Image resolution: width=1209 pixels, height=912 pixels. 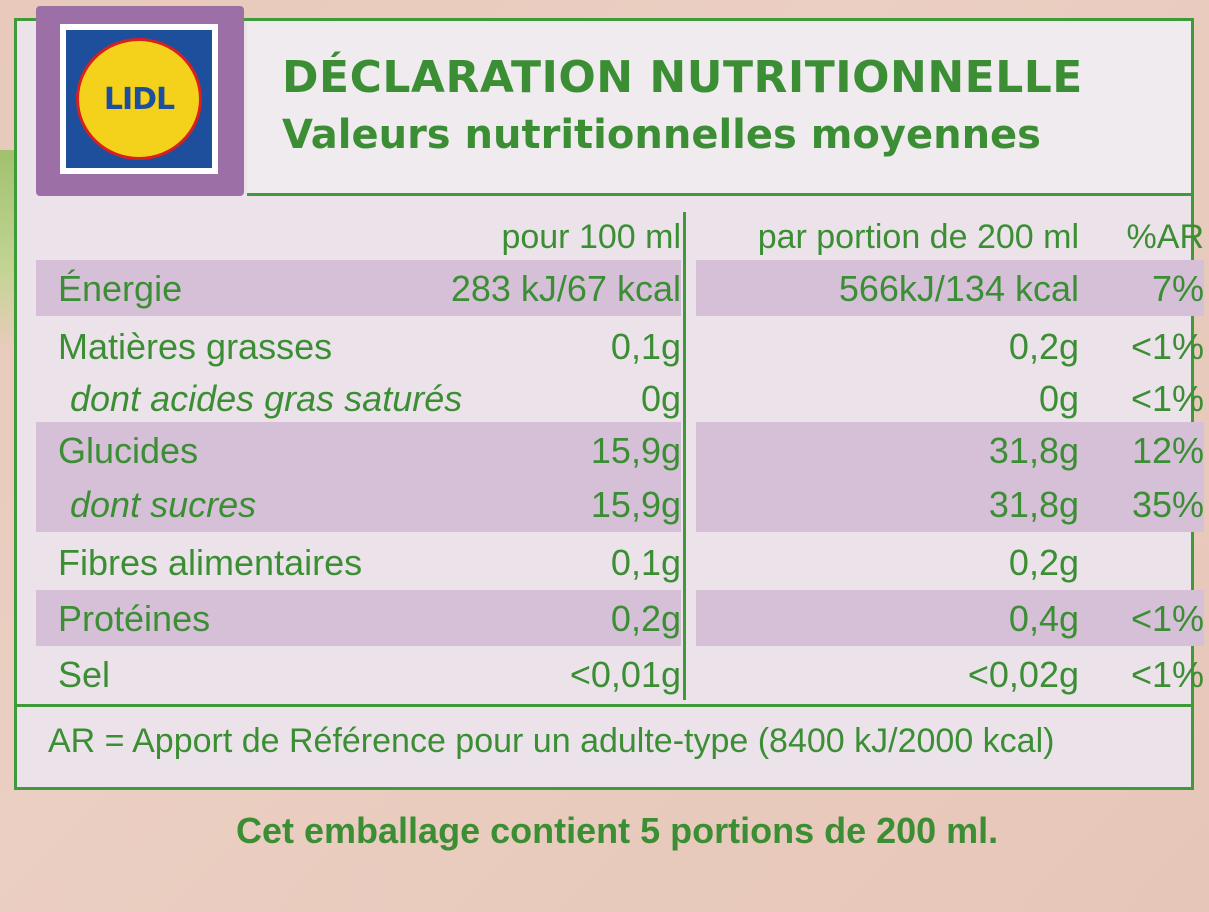 What do you see at coordinates (1058, 398) in the screenshot?
I see `value-per-portion: 0g` at bounding box center [1058, 398].